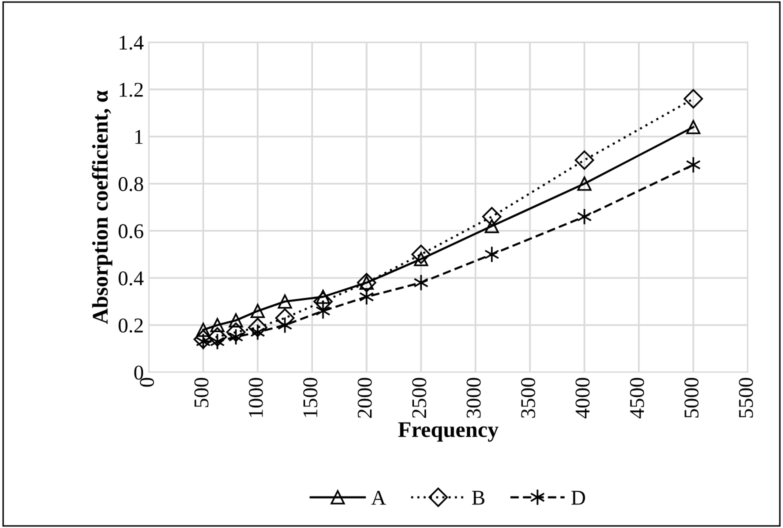 The height and width of the screenshot is (528, 783). I want to click on x-tick-label: 1000, so click(255, 397).